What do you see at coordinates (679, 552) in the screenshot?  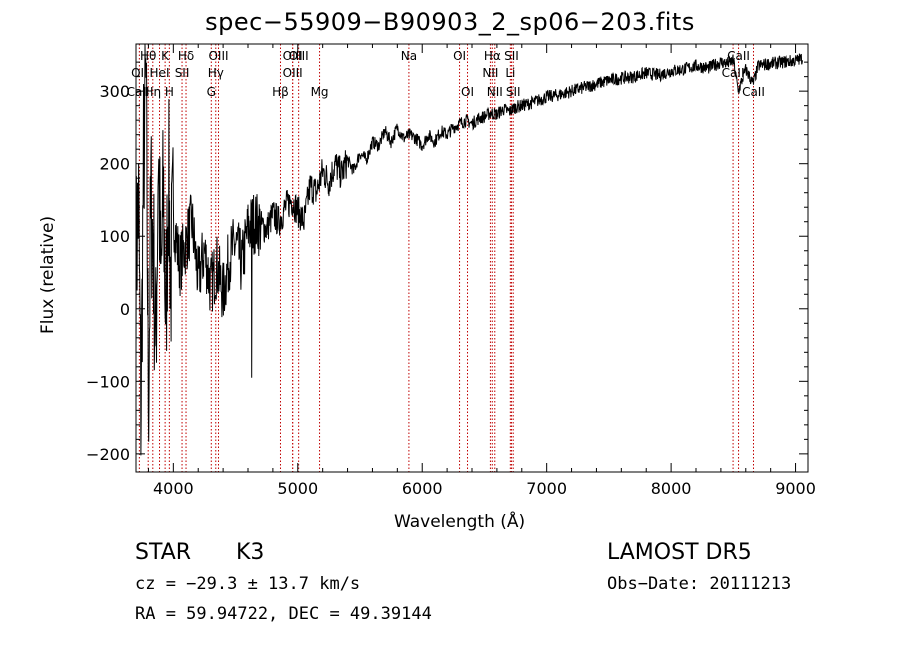 I see `survey-name: LAMOST DR5` at bounding box center [679, 552].